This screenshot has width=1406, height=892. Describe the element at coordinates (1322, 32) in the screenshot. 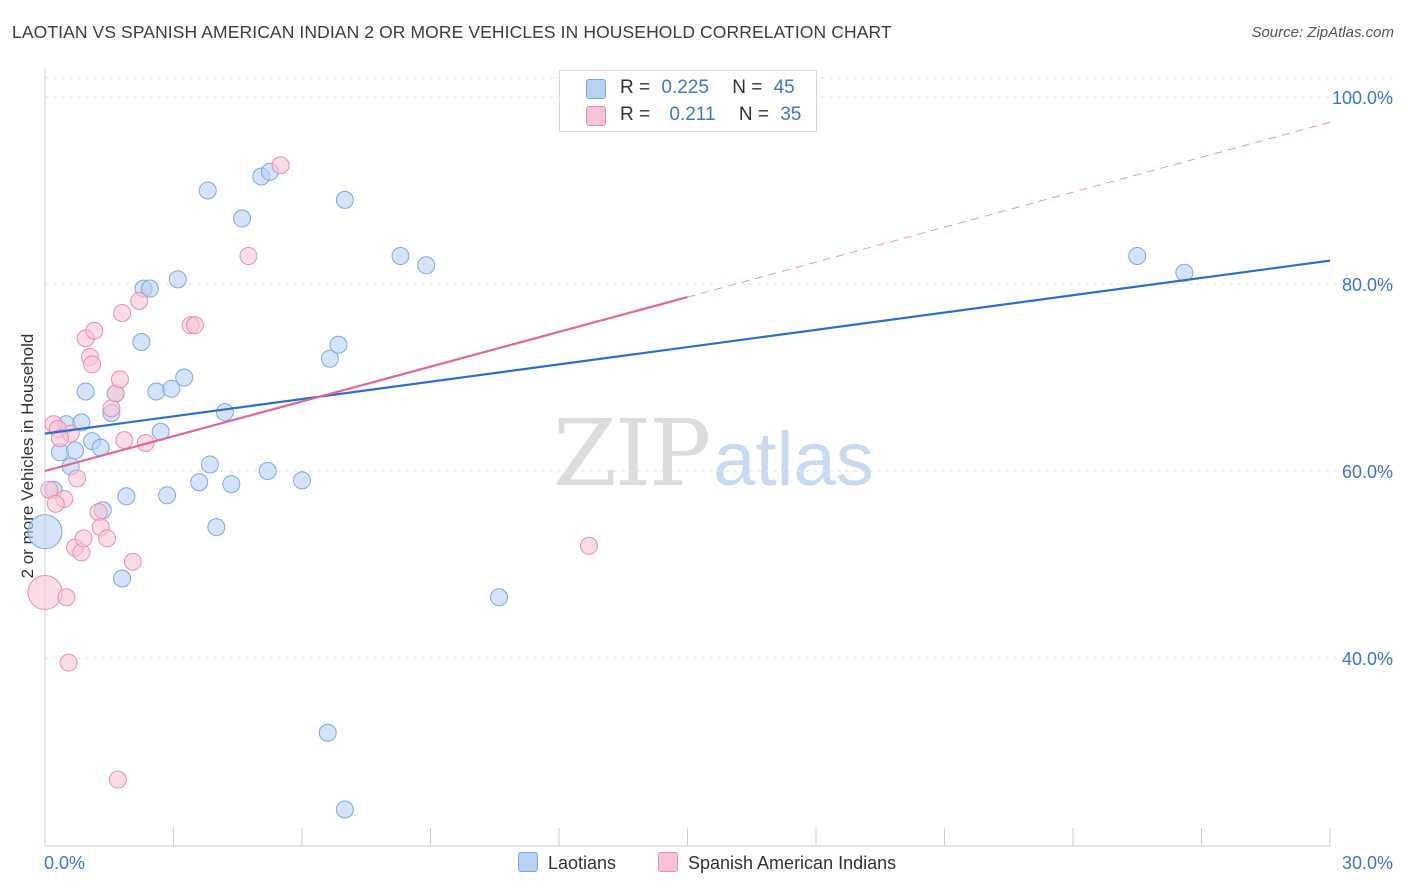

I see `source-credit: Source: ZipAtlas.com` at that location.